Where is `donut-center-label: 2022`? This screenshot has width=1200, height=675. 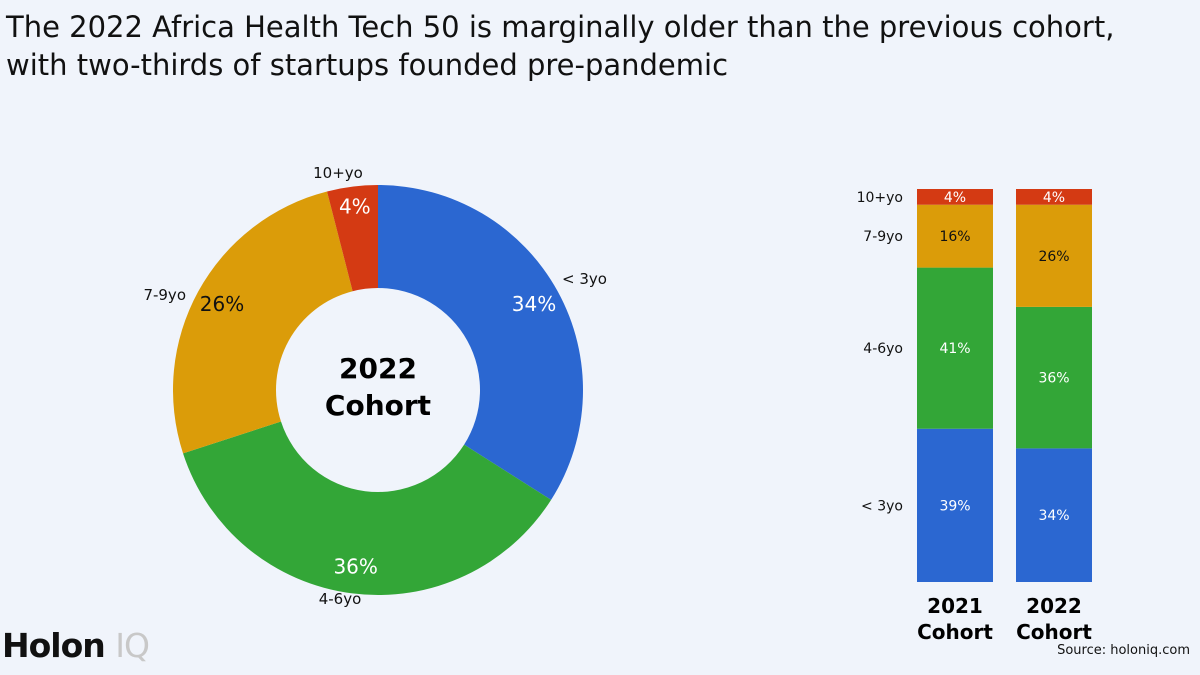
donut-center-label: 2022 is located at coordinates (378, 368).